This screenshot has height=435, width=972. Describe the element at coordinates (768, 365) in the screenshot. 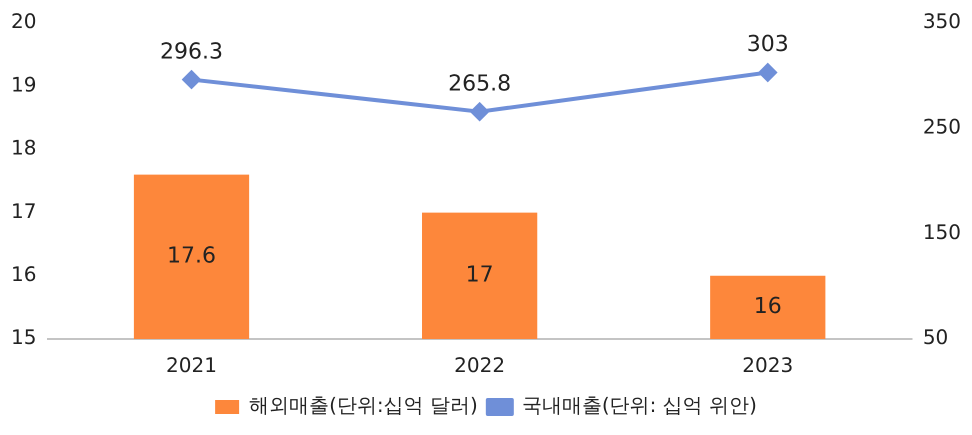

I see `x-tick-label: 2023` at that location.